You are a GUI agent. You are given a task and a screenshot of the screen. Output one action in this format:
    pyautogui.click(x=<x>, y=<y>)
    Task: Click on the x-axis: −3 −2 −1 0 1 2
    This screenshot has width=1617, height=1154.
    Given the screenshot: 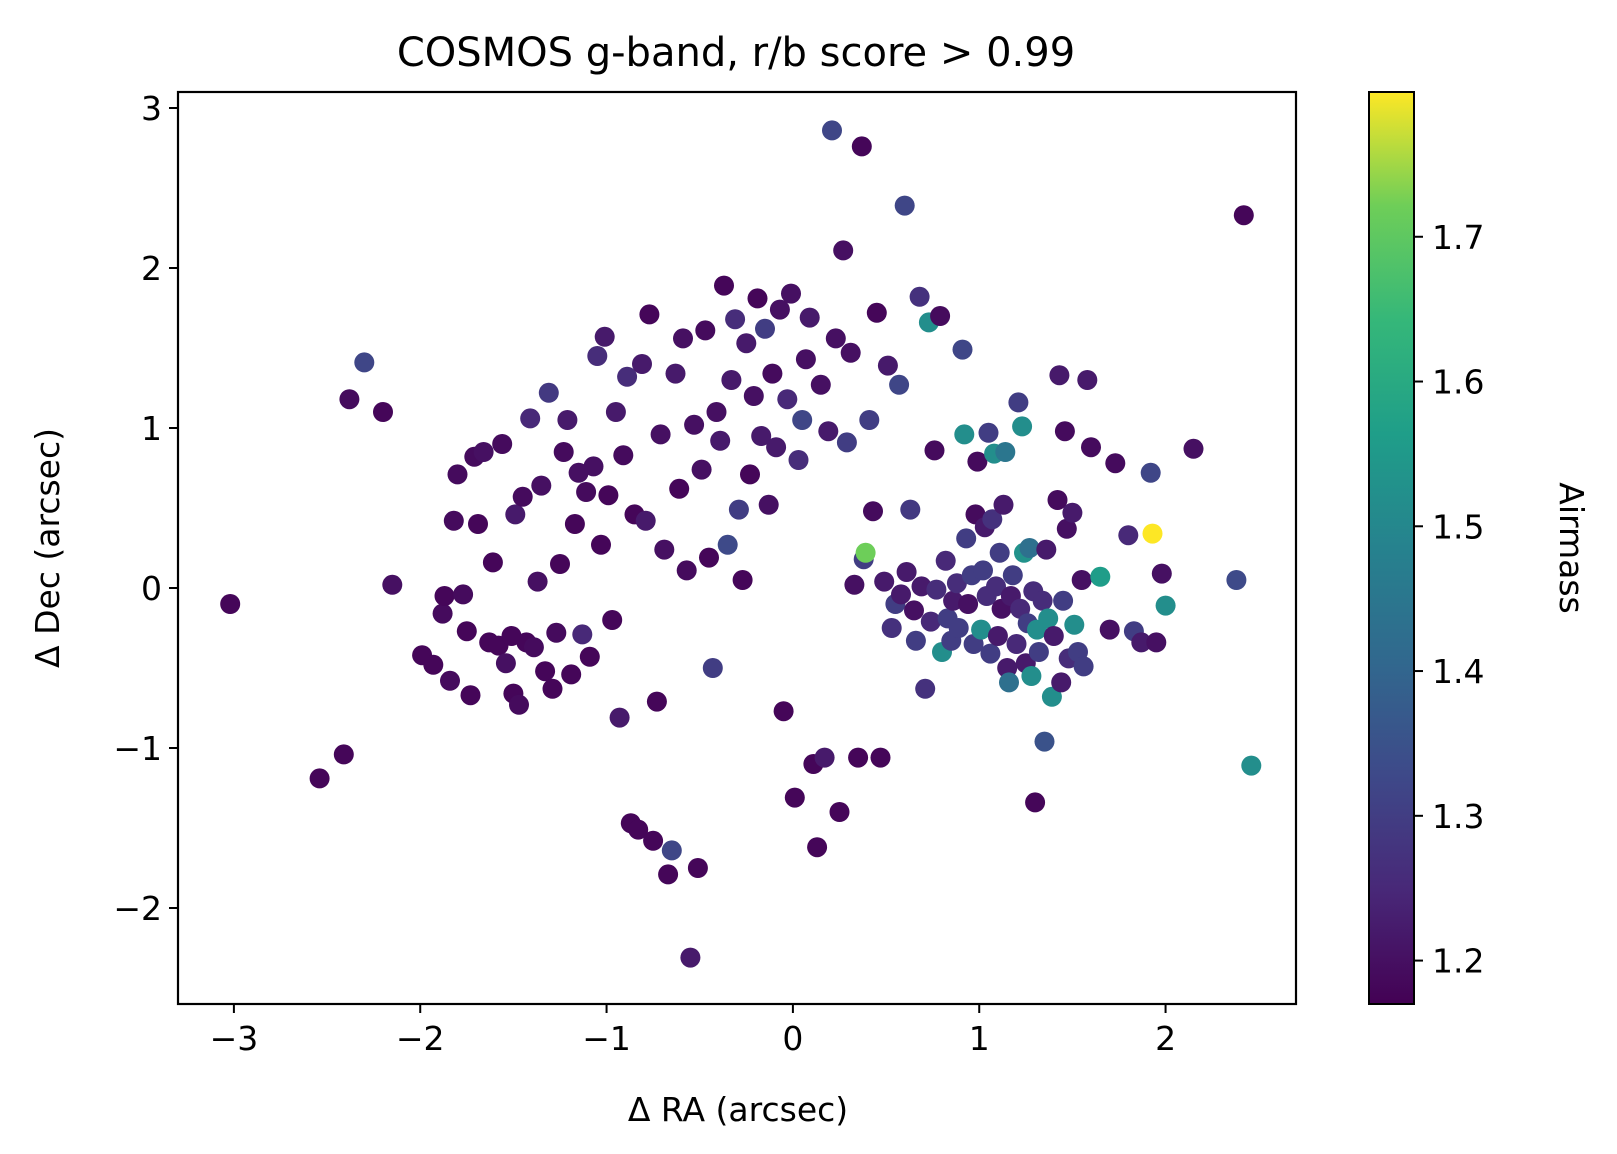 What is the action you would take?
    pyautogui.click(x=693, y=1031)
    